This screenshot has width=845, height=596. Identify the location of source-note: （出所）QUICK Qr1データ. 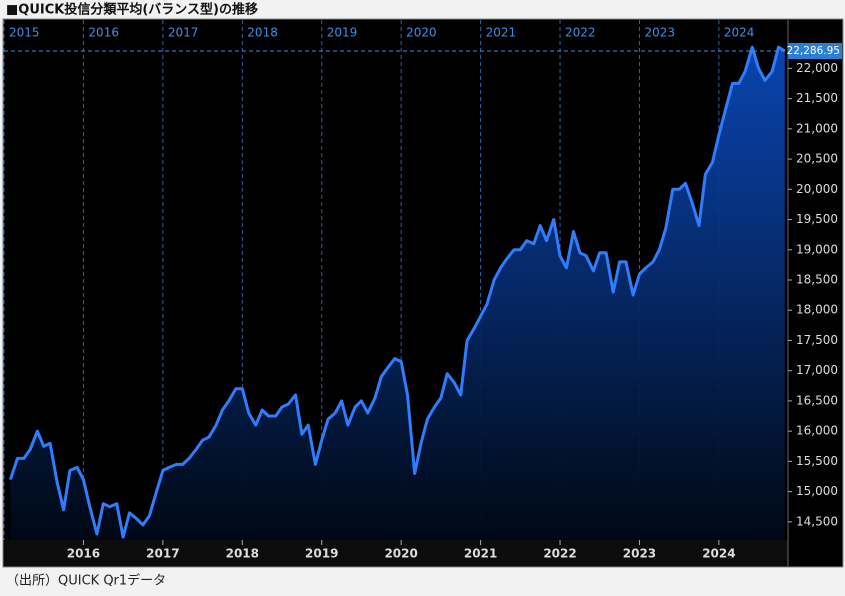
(86, 581).